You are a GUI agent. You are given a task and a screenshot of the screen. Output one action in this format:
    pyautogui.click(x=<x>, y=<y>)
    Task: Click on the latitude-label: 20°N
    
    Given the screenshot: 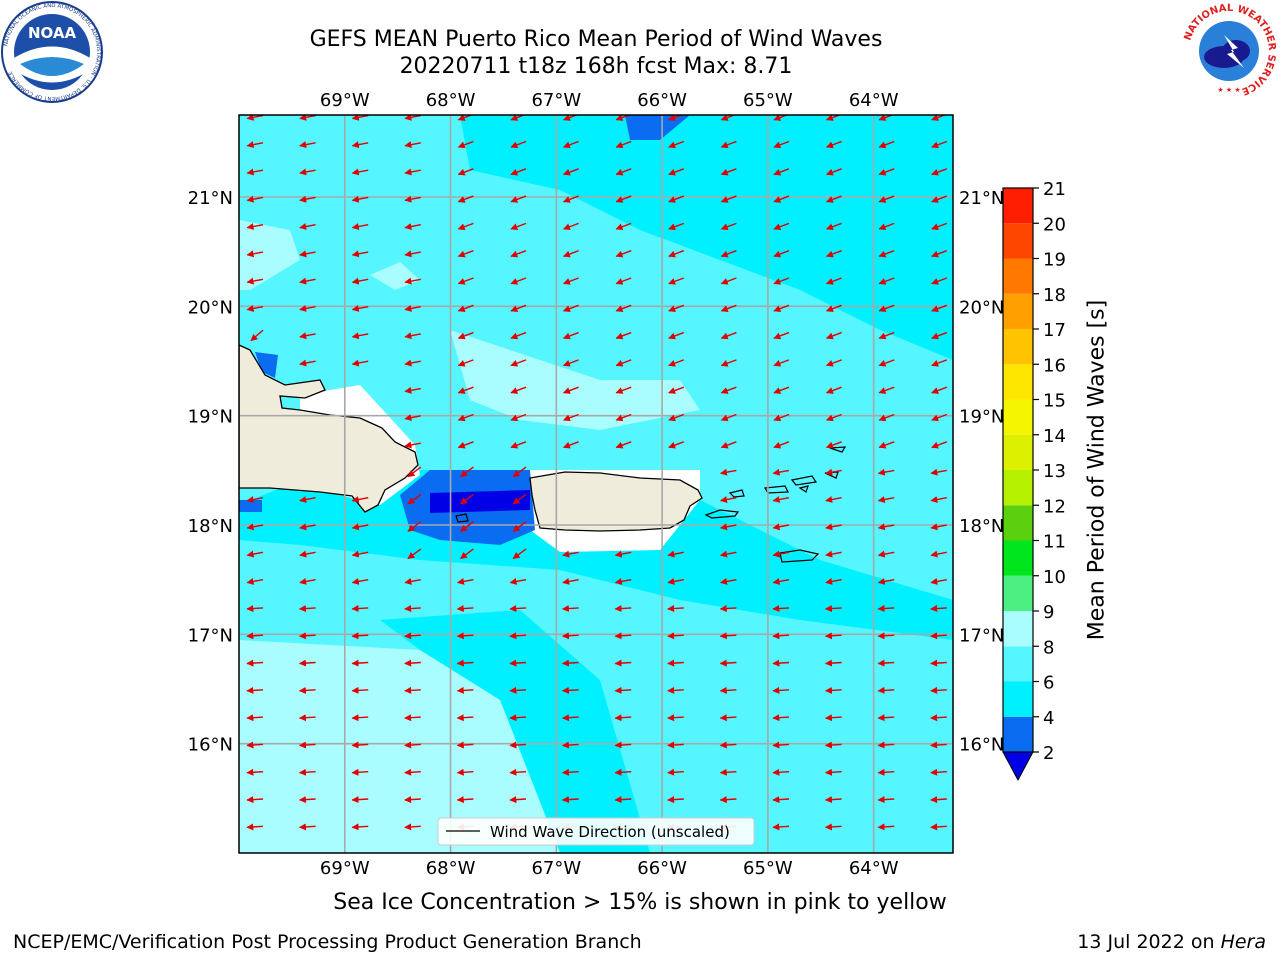 What is the action you would take?
    pyautogui.click(x=981, y=307)
    